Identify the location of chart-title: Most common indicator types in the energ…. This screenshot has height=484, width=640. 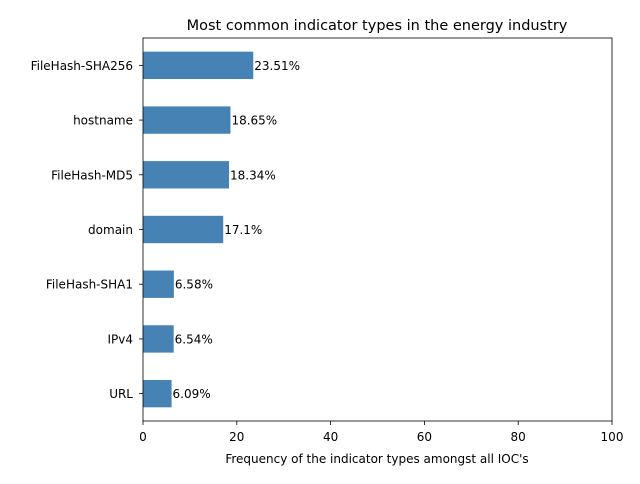
(377, 26).